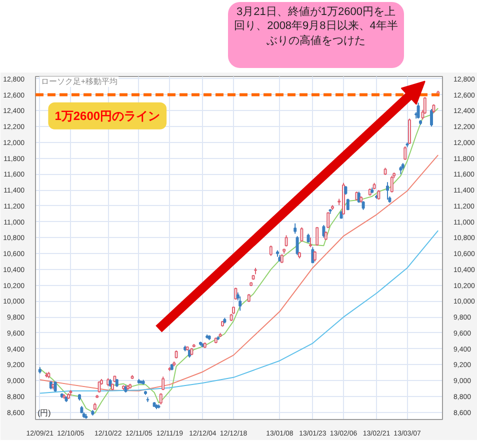  Describe the element at coordinates (45, 413) in the screenshot. I see `y-axis-title: (円)` at that location.